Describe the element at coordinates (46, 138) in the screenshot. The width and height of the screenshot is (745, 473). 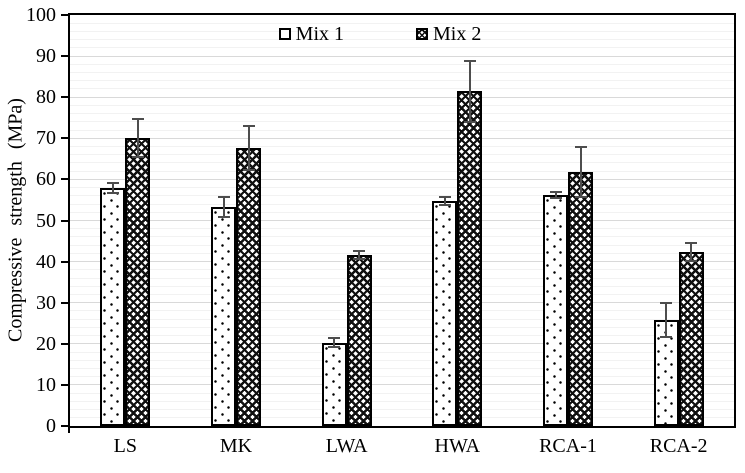
I see `y-tick-label: 70` at that location.